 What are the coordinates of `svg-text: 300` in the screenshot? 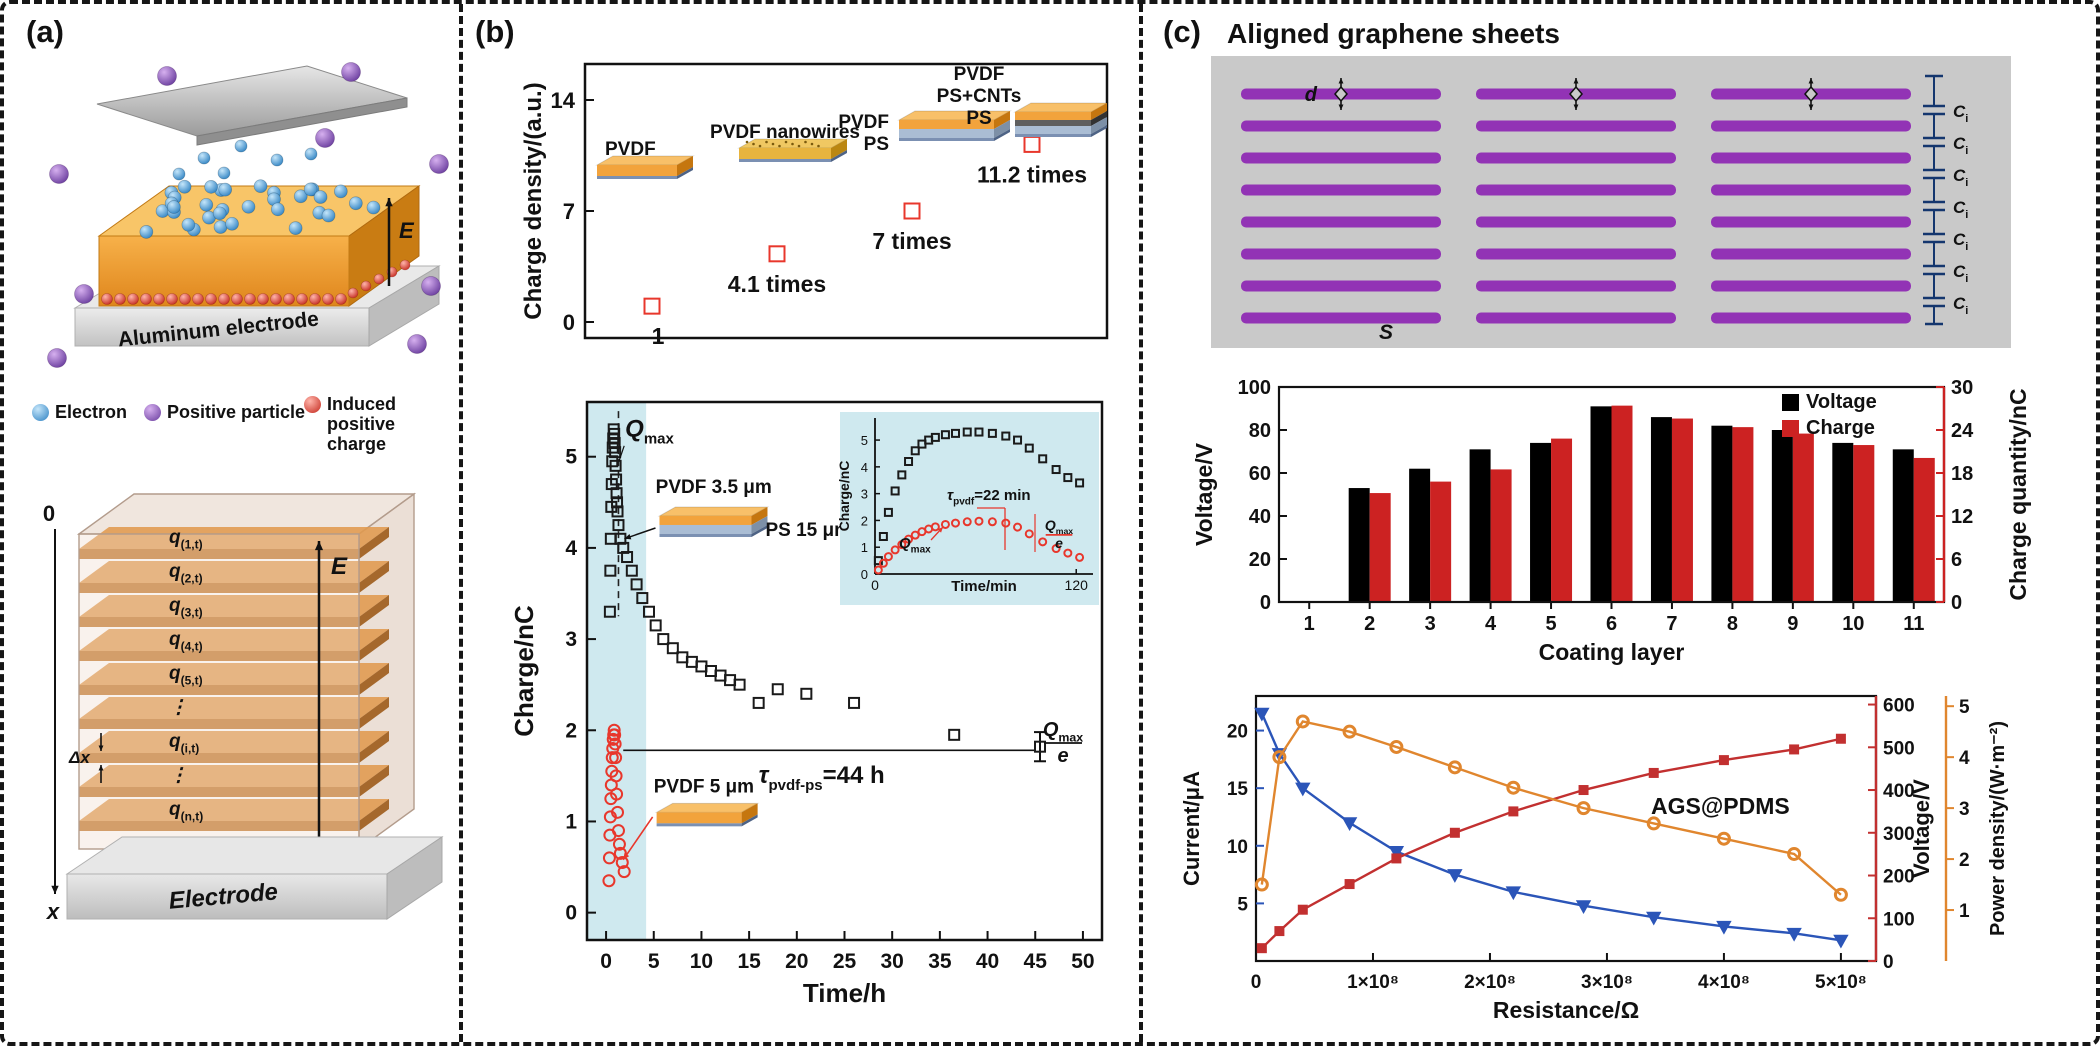 It's located at (1899, 834).